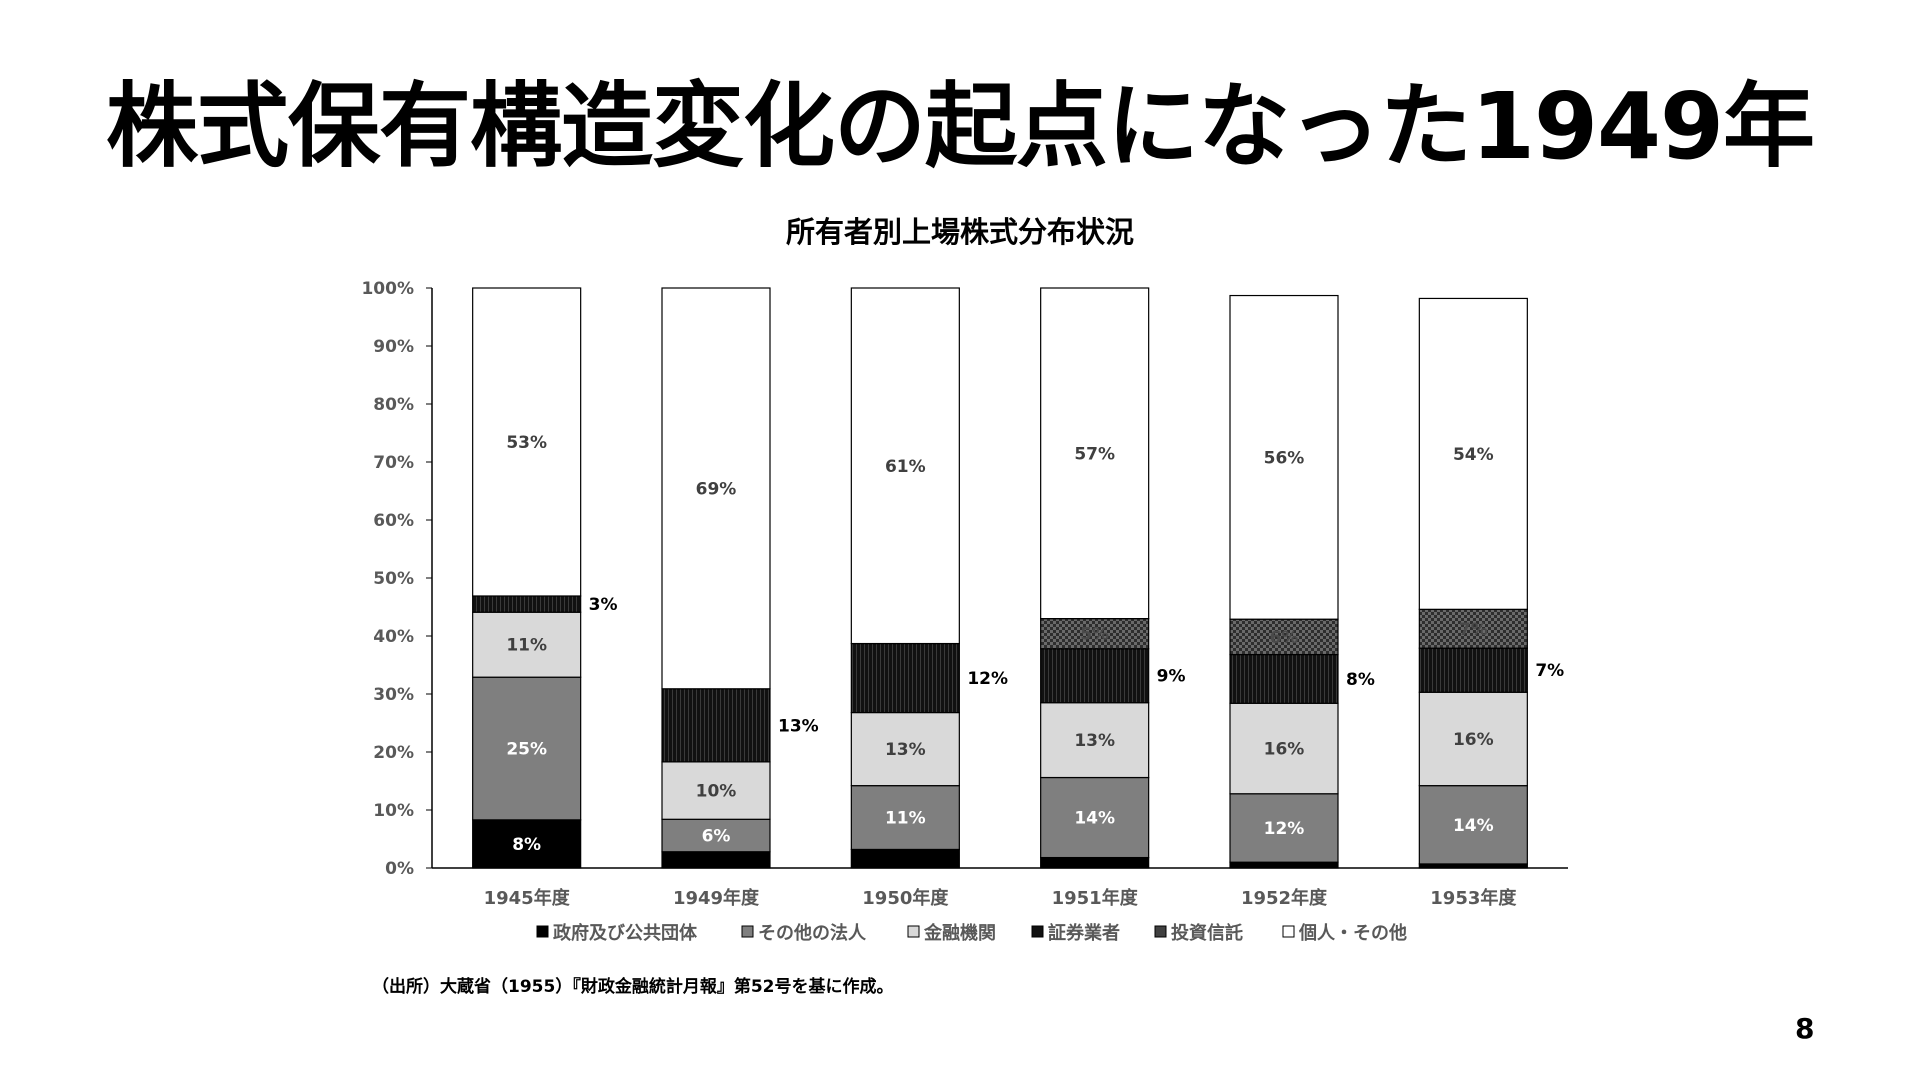 This screenshot has width=1920, height=1080. I want to click on data-label: 53%, so click(526, 443).